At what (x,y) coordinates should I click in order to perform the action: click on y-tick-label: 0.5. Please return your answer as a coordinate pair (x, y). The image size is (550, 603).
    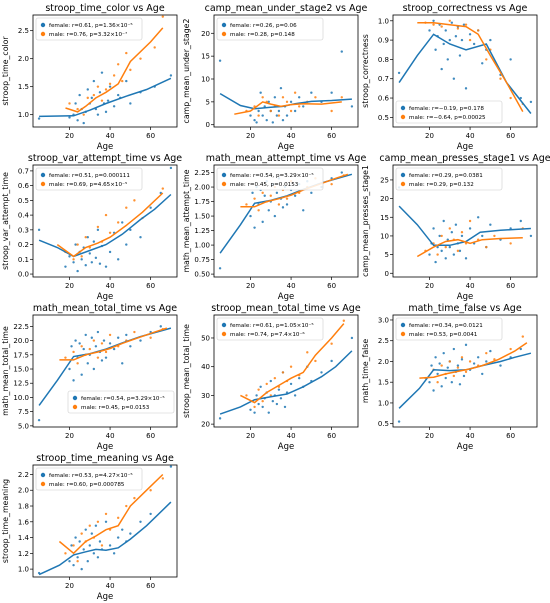
    Looking at the image, I should click on (383, 118).